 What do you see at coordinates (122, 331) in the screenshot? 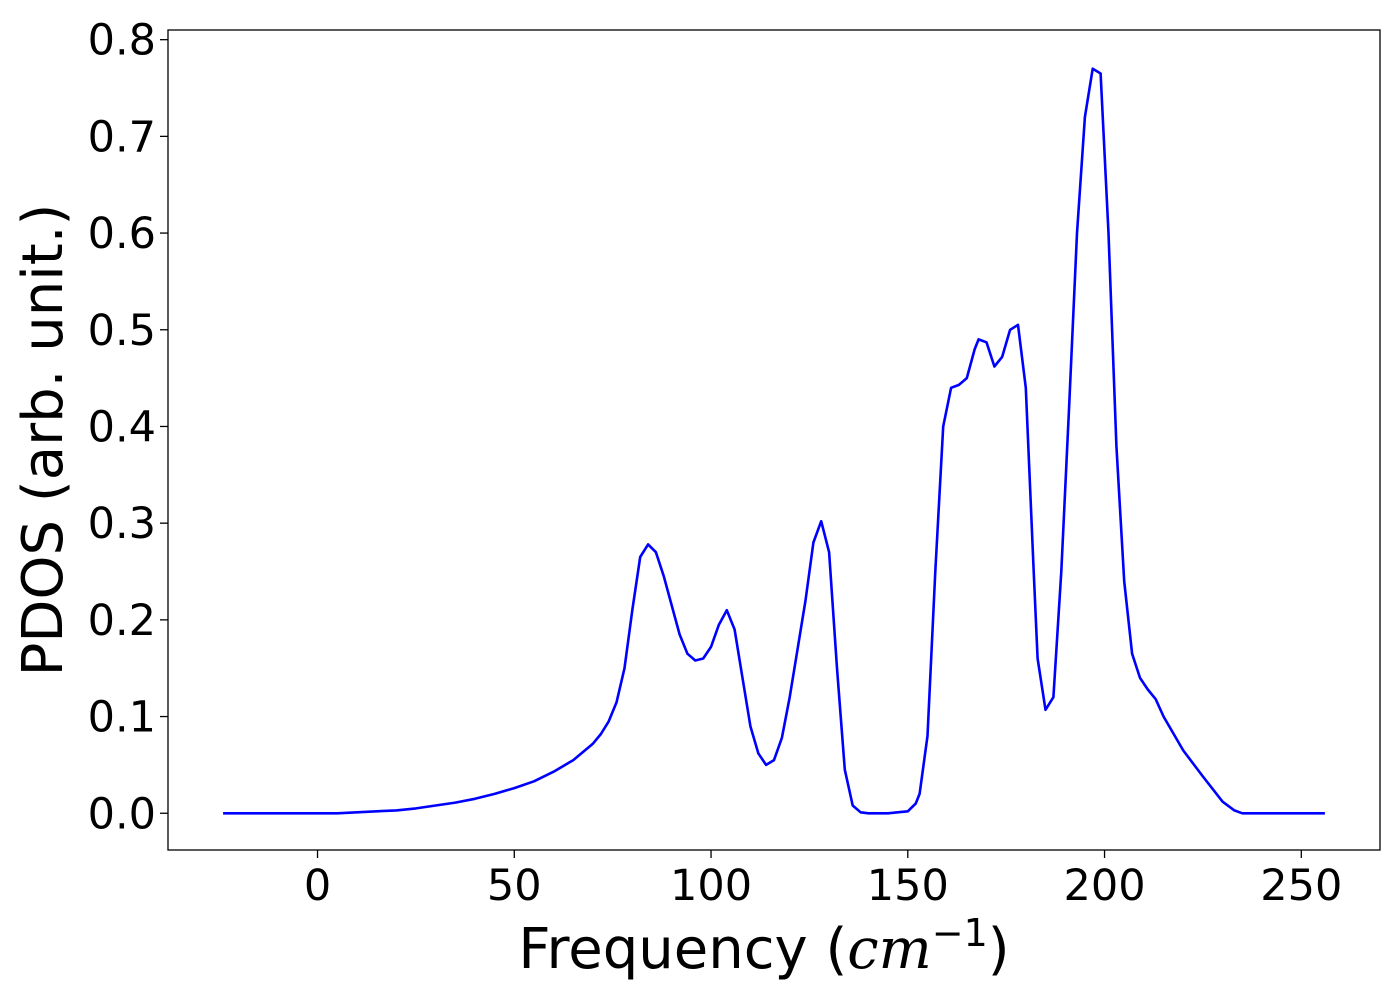
I see `y-tick-label: 0.5` at bounding box center [122, 331].